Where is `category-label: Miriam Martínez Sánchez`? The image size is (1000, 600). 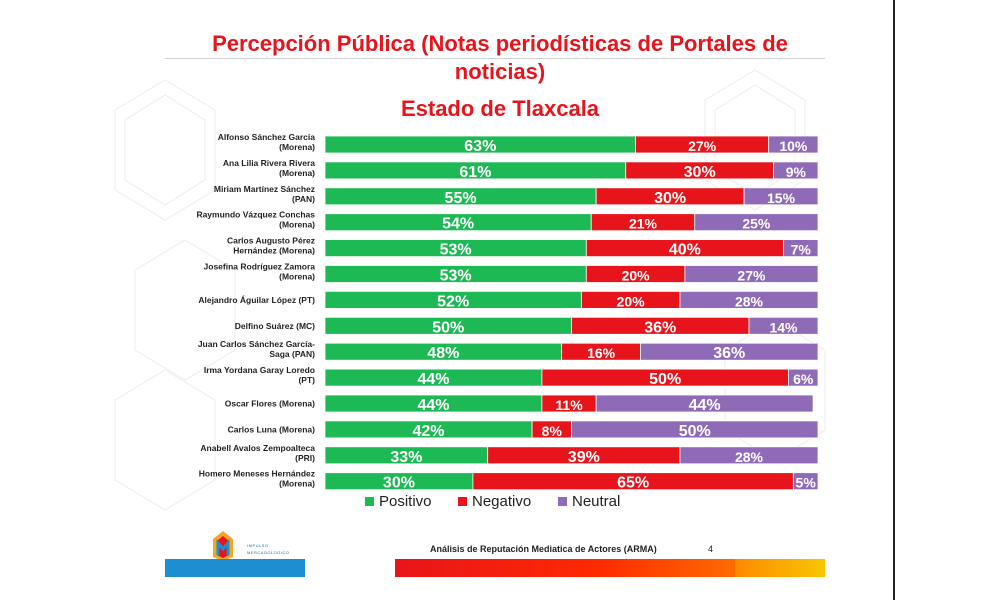 category-label: Miriam Martínez Sánchez is located at coordinates (264, 189).